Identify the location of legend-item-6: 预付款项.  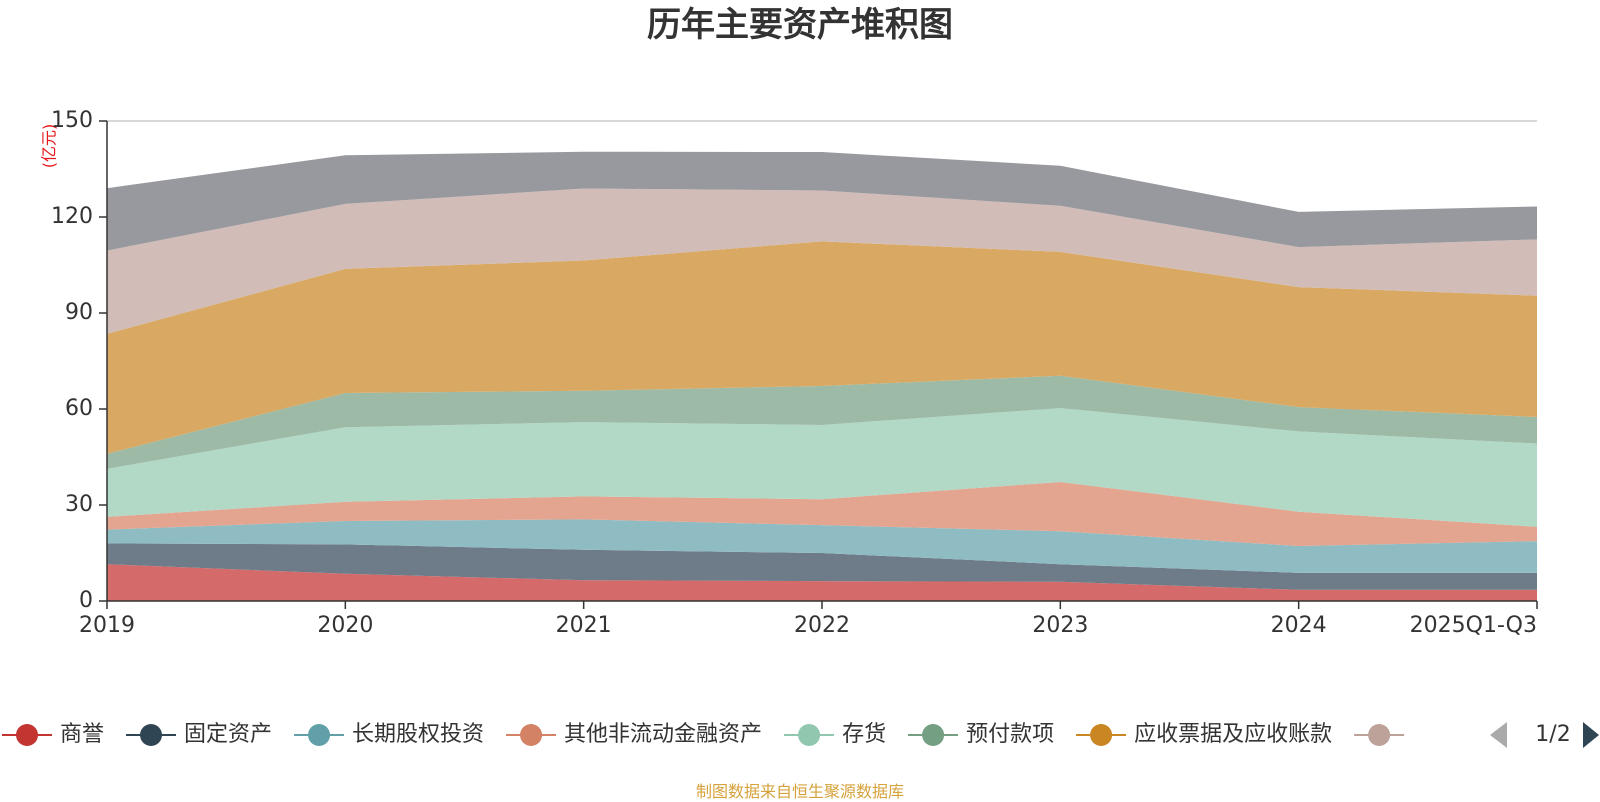
(981, 734).